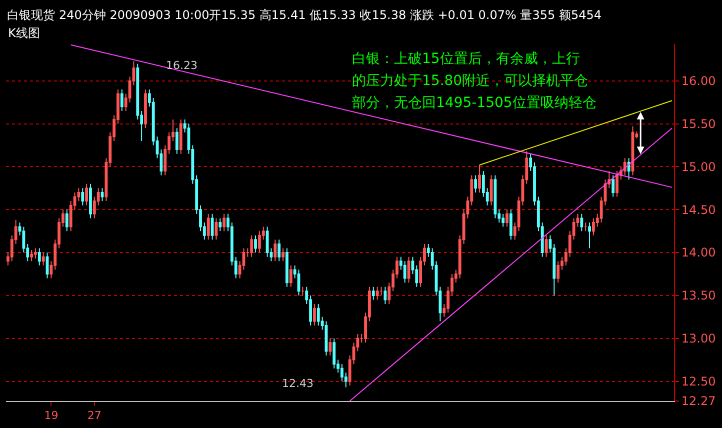 This screenshot has height=428, width=722. I want to click on annotation: 12.43, so click(298, 383).